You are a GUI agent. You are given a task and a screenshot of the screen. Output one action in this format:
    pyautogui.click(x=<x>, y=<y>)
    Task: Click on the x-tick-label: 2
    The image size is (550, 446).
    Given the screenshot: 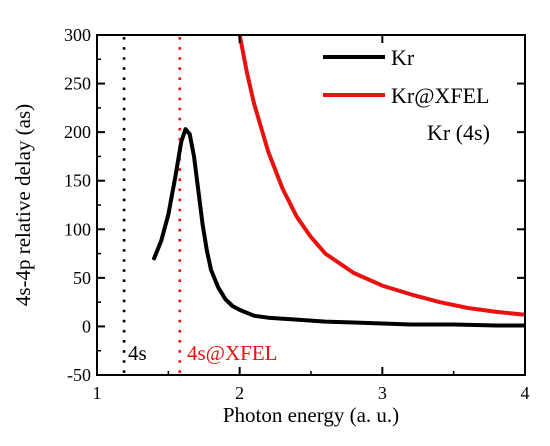 What is the action you would take?
    pyautogui.click(x=239, y=393)
    